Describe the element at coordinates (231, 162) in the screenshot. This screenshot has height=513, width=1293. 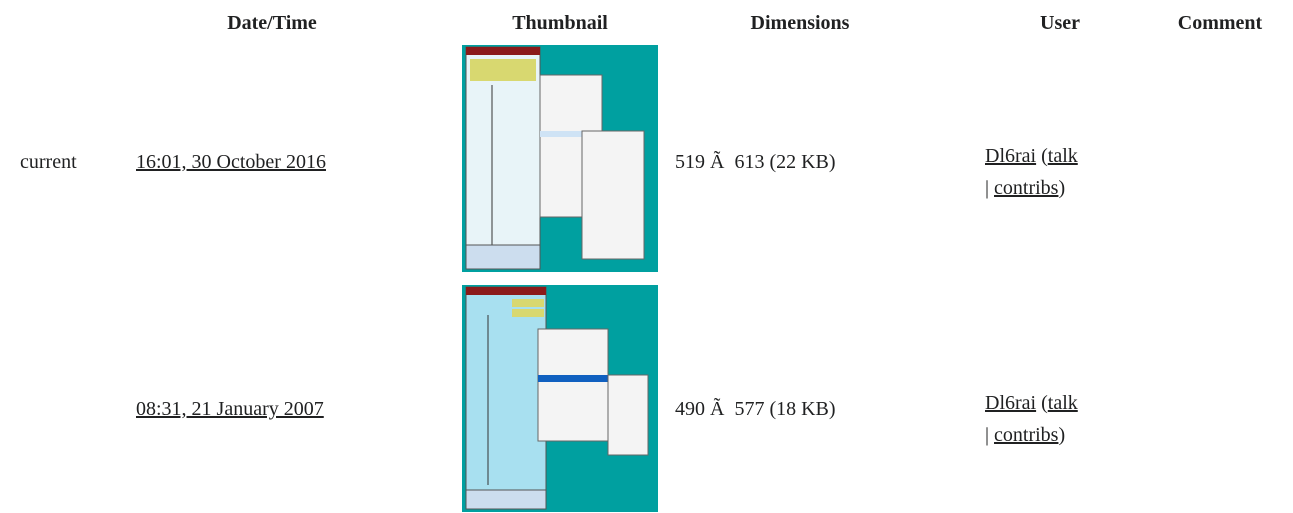
I see `date-link: 16:01, 30 October 2016` at that location.